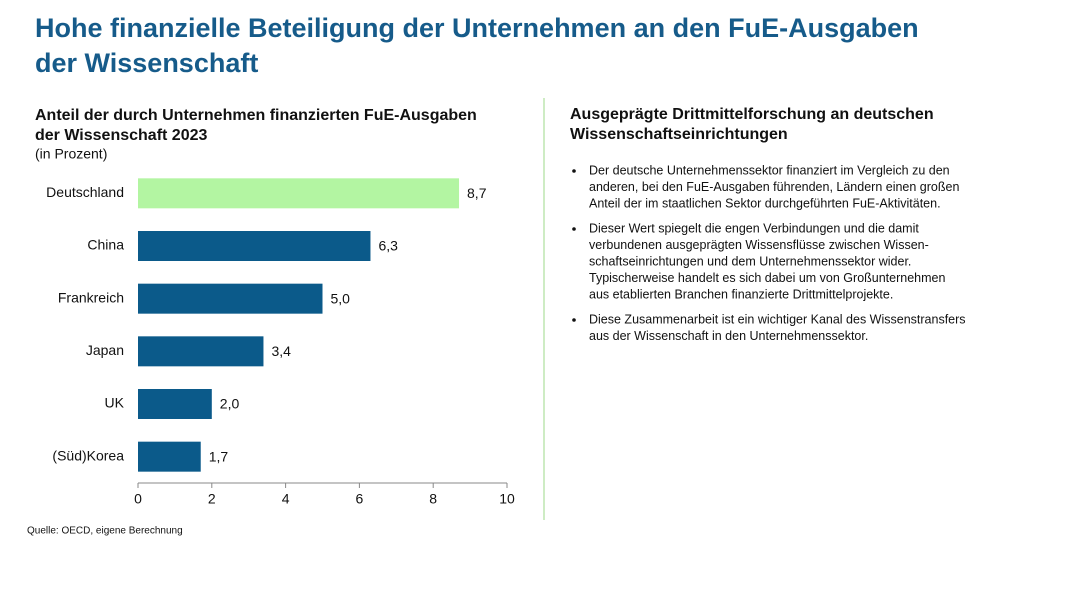  What do you see at coordinates (281, 351) in the screenshot?
I see `value-label: 3,4` at bounding box center [281, 351].